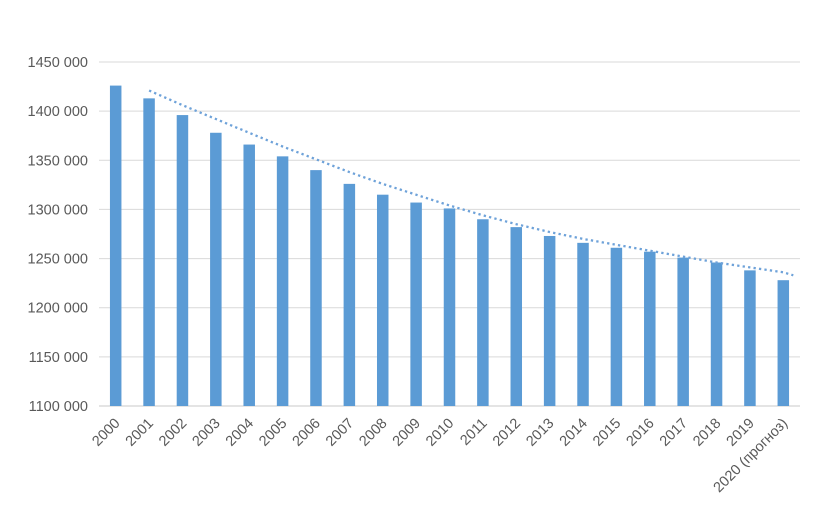 This screenshot has height=528, width=814. I want to click on bar-2005, so click(282, 281).